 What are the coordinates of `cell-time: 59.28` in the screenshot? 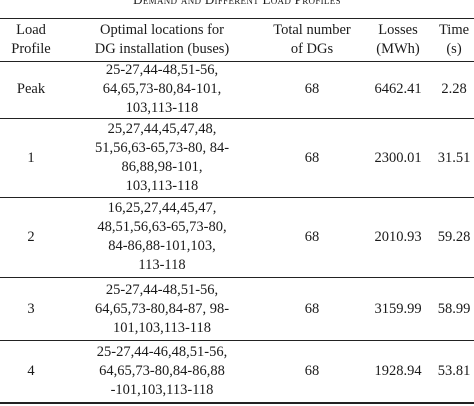 It's located at (454, 237).